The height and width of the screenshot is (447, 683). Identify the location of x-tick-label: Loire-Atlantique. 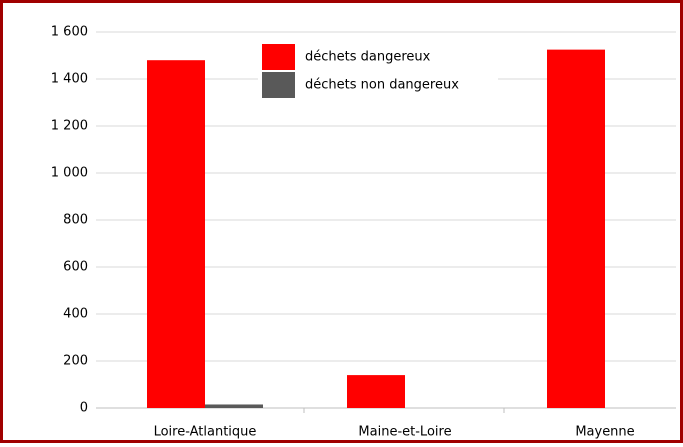
(205, 432).